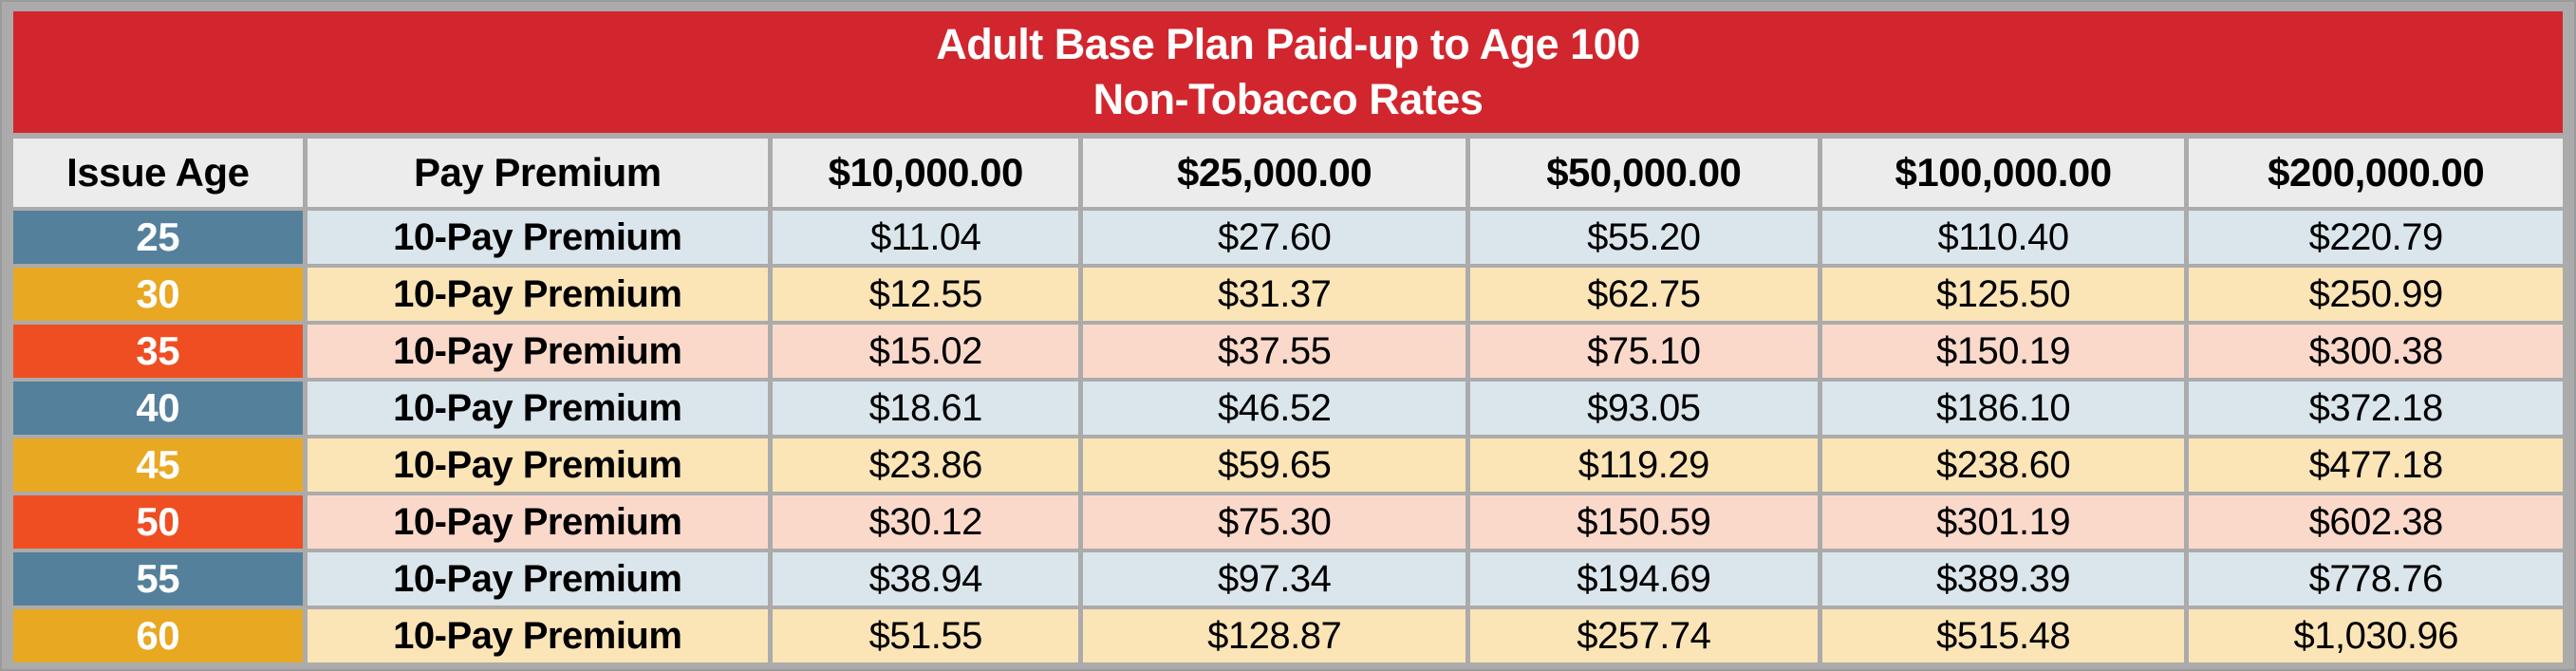  Describe the element at coordinates (926, 295) in the screenshot. I see `rate-cell: $12.55` at that location.